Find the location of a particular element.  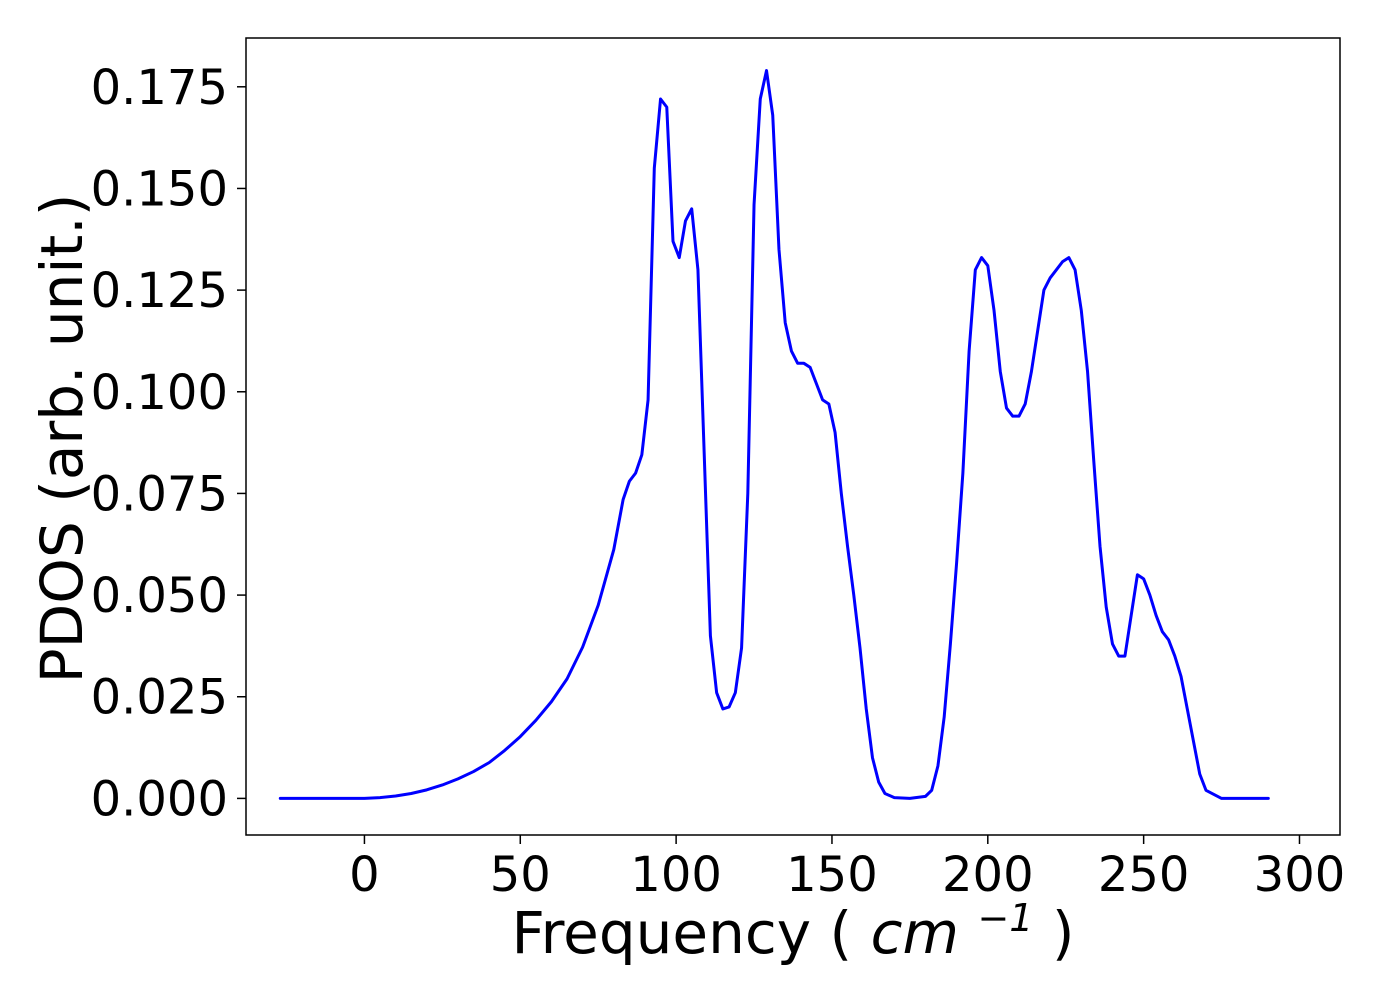

x-tick-label: 300 is located at coordinates (1300, 875).